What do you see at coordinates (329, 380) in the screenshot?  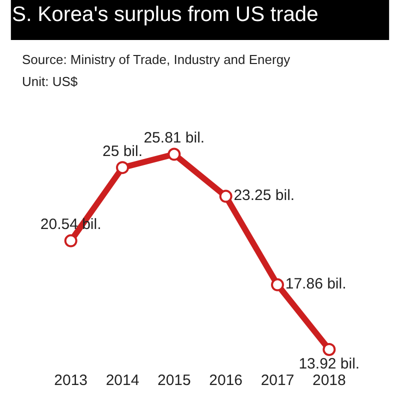 I see `x-tick-label: 2018` at bounding box center [329, 380].